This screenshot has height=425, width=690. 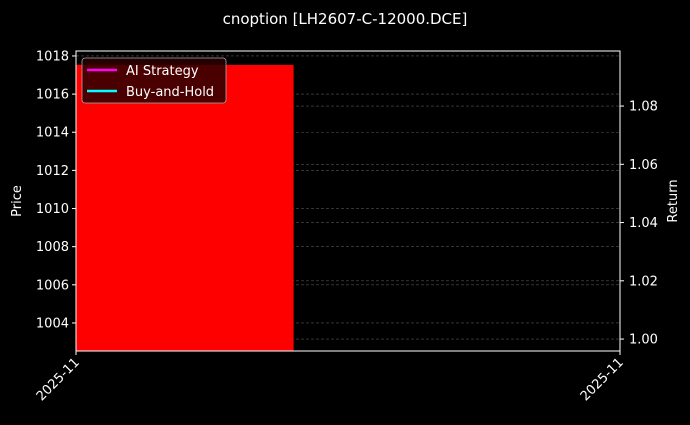 I want to click on legend: AI Strategy Buy-and-Hold, so click(x=154, y=80).